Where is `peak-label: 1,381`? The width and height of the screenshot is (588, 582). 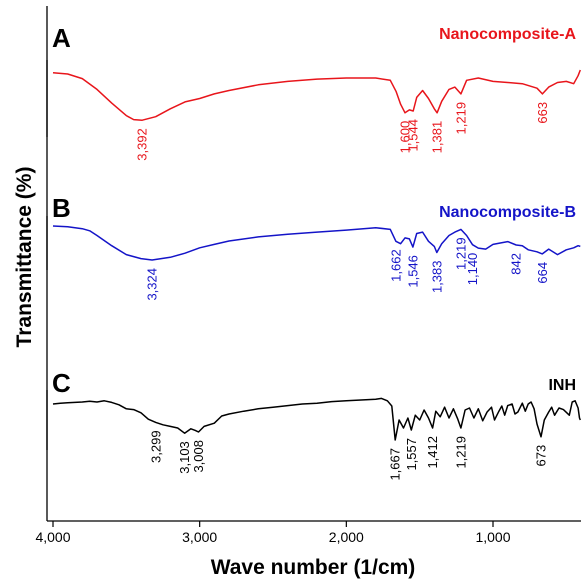
peak-label: 1,381 is located at coordinates (437, 137).